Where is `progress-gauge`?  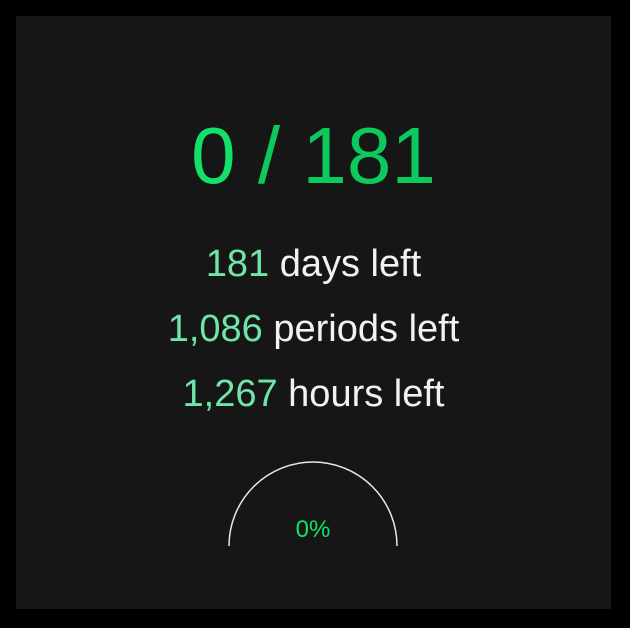
progress-gauge is located at coordinates (313, 503).